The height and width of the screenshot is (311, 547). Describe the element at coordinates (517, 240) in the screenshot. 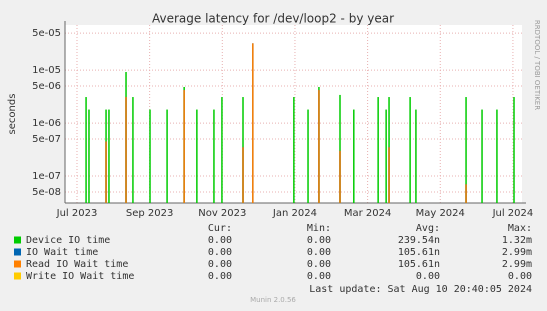

I see `legend-value: 1.32m` at that location.